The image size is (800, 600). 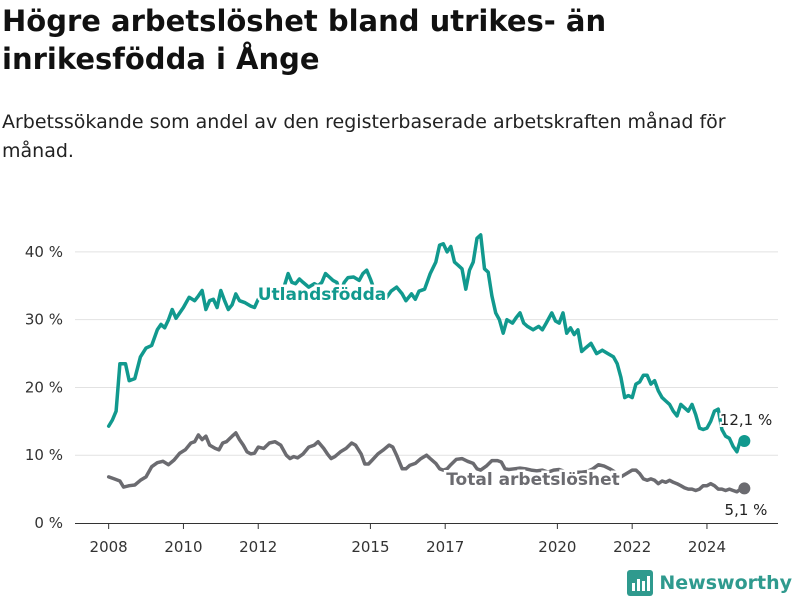 I want to click on end-label-utlandsfodda: 12,1 %, so click(x=746, y=420).